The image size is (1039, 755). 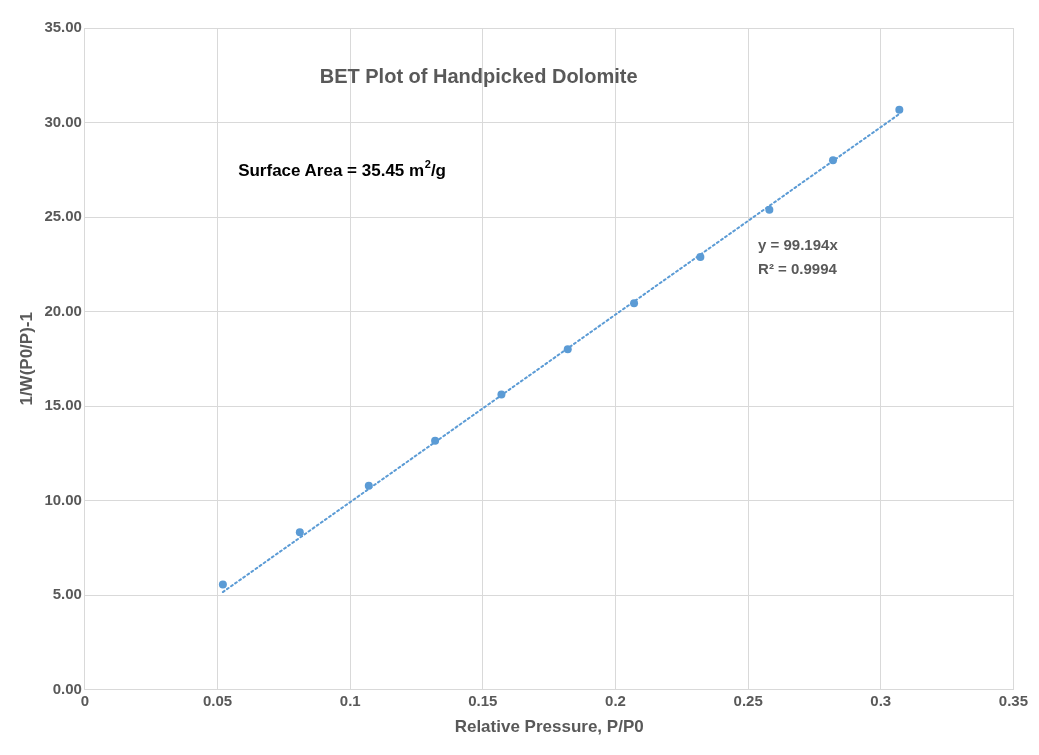 What do you see at coordinates (63, 310) in the screenshot?
I see `y-tick-label: 20.00` at bounding box center [63, 310].